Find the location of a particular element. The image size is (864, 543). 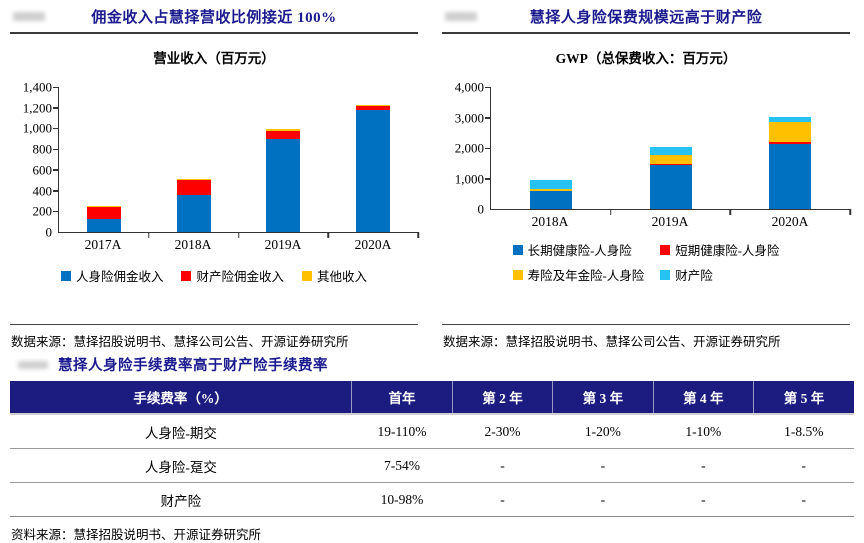

row-label: 人身险-期交 is located at coordinates (181, 431).